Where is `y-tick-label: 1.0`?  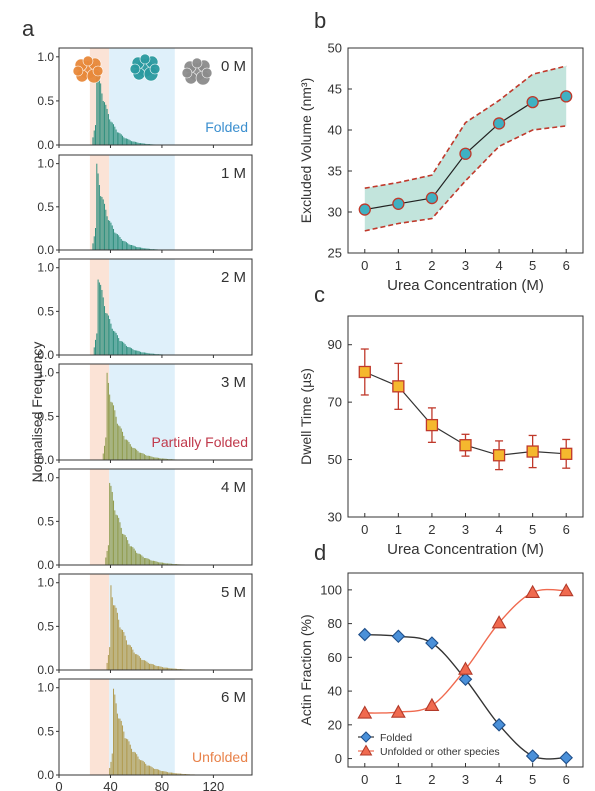 y-tick-label: 1.0 is located at coordinates (45, 688).